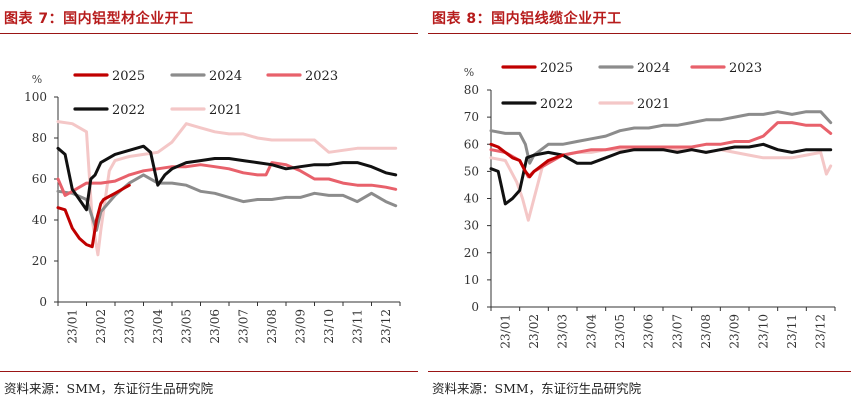 The width and height of the screenshot is (851, 405). What do you see at coordinates (99, 19) in the screenshot?
I see `figure-title: 图表 7：国内铝型材企业开工` at bounding box center [99, 19].